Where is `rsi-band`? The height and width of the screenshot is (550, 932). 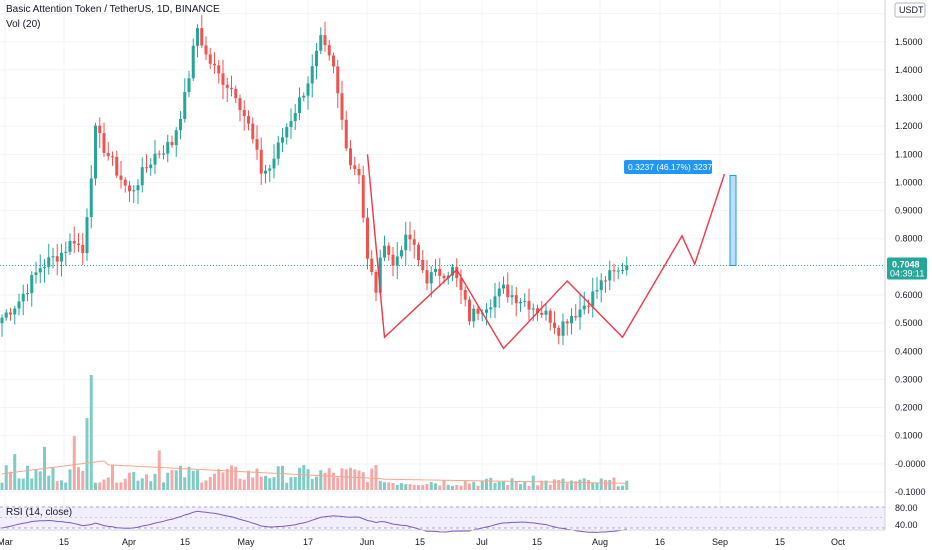
rsi-band is located at coordinates (442, 517).